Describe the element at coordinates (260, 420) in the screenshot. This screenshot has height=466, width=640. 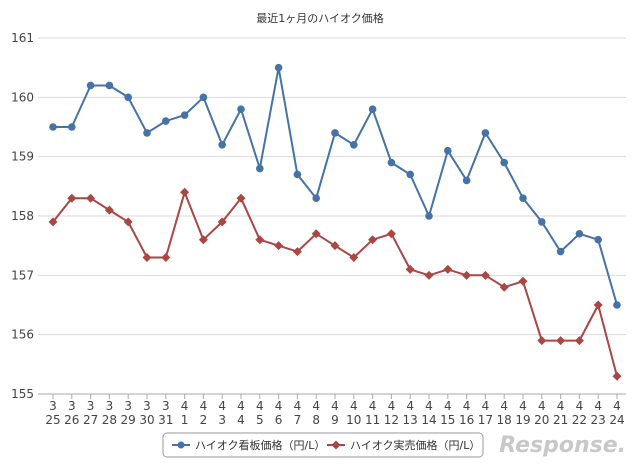
I see `x-tick-day: 5` at that location.